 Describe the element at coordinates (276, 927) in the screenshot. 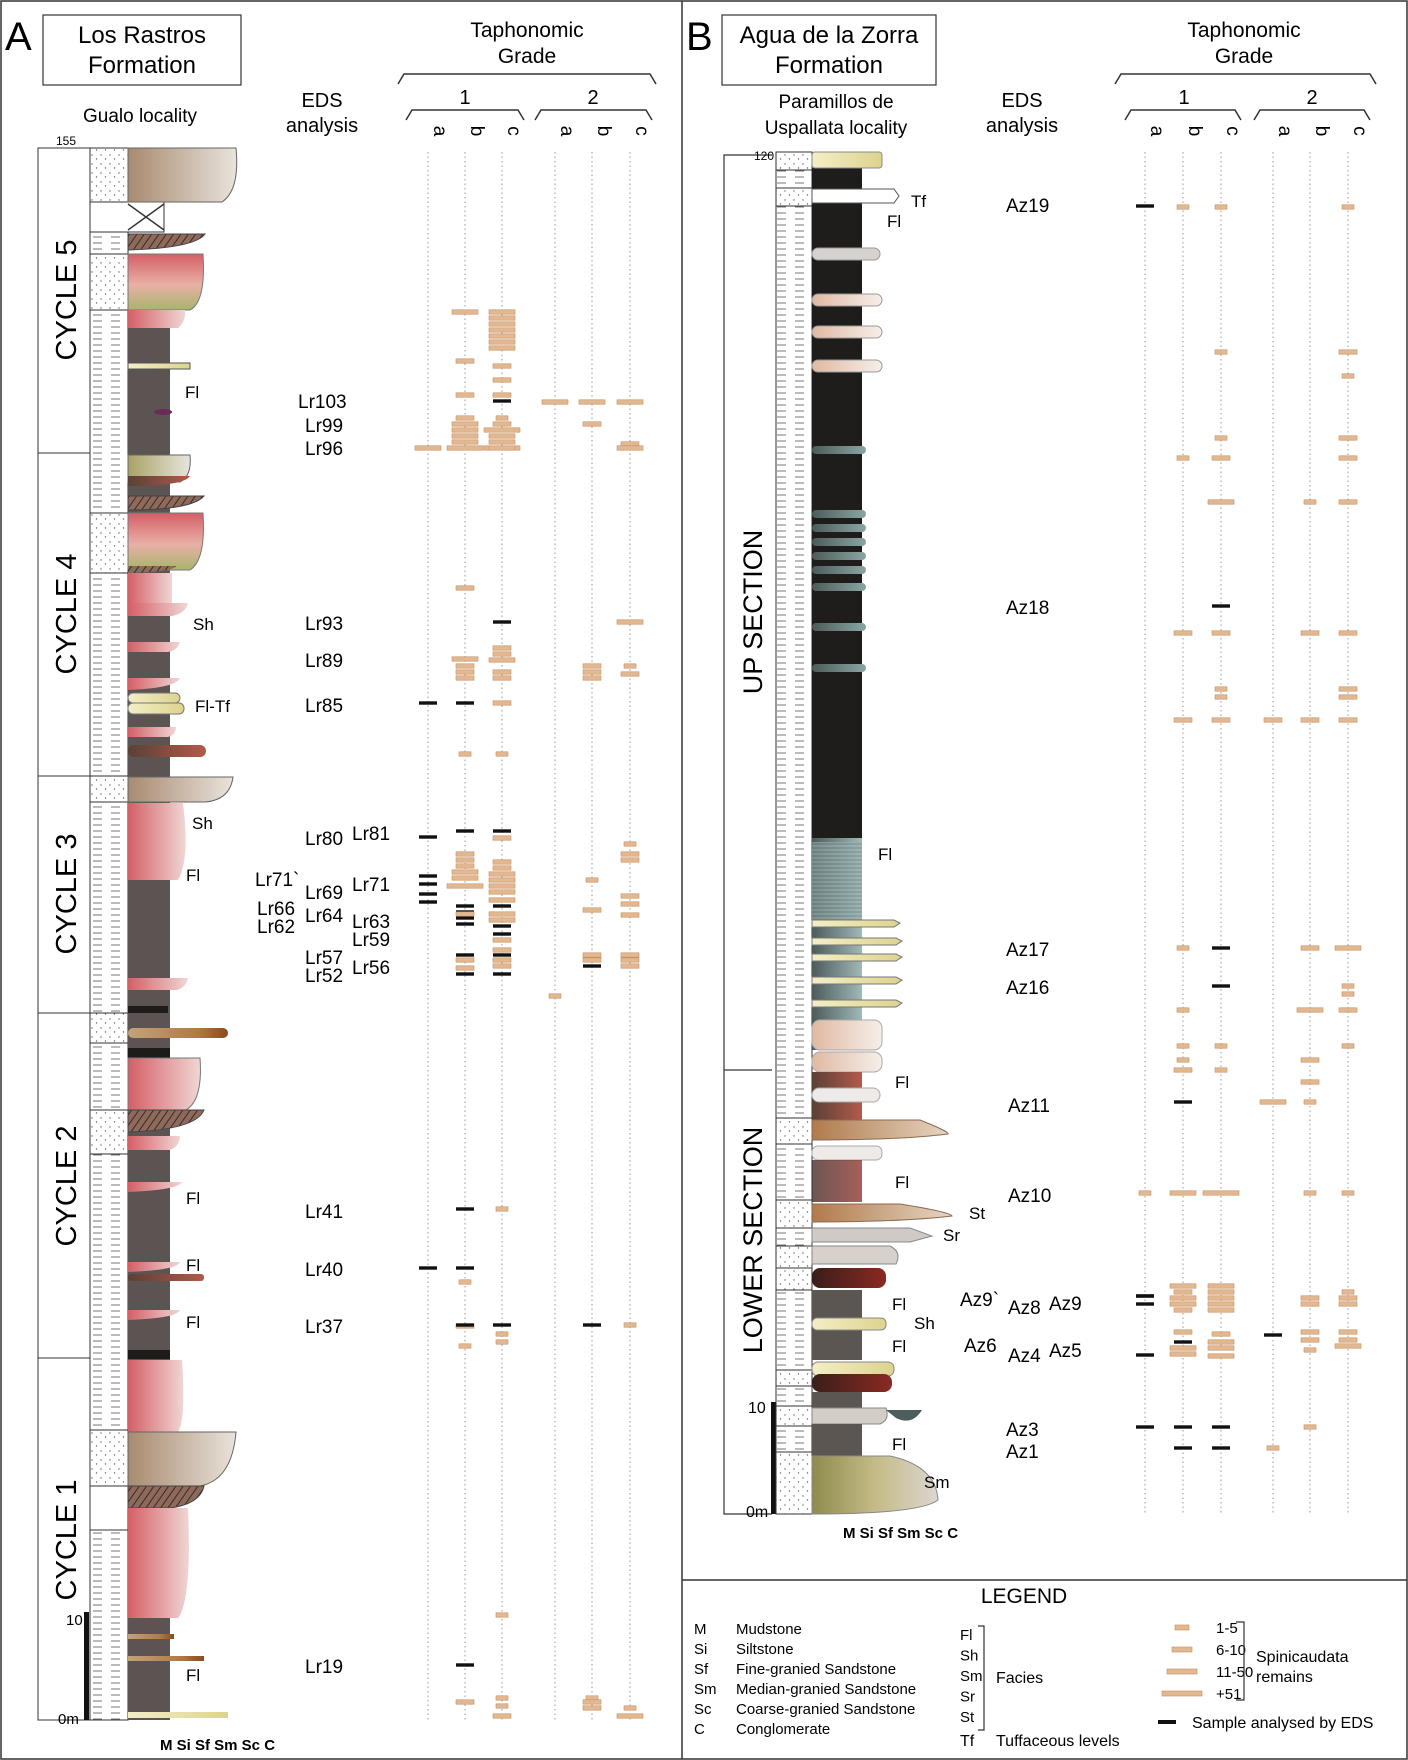

I see `sample-label: Lr62` at that location.